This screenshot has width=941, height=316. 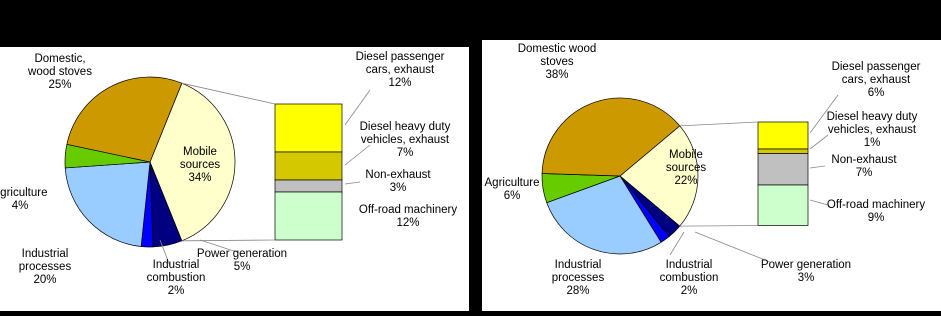 I want to click on slice-label-line: stoves, so click(x=556, y=62).